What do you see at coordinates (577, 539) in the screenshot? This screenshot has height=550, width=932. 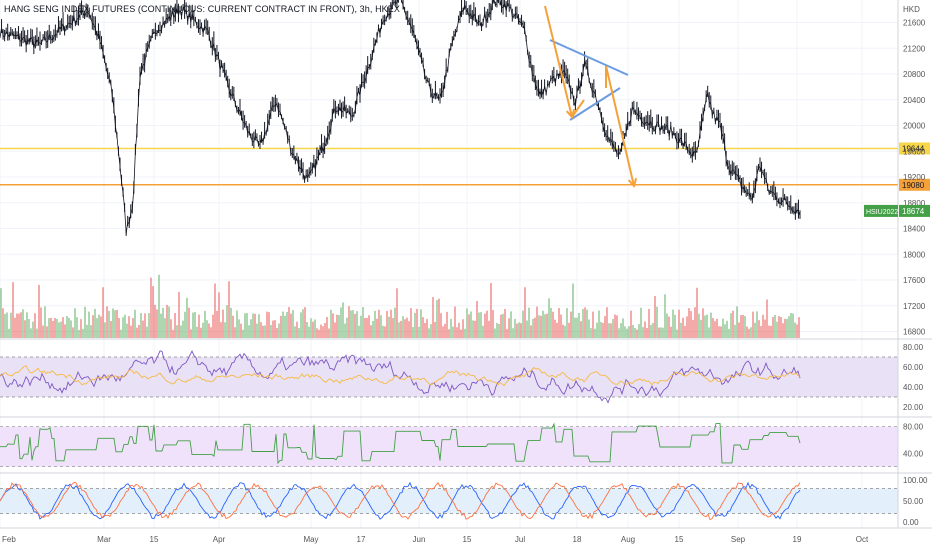 I see `time-tick-label: 18` at bounding box center [577, 539].